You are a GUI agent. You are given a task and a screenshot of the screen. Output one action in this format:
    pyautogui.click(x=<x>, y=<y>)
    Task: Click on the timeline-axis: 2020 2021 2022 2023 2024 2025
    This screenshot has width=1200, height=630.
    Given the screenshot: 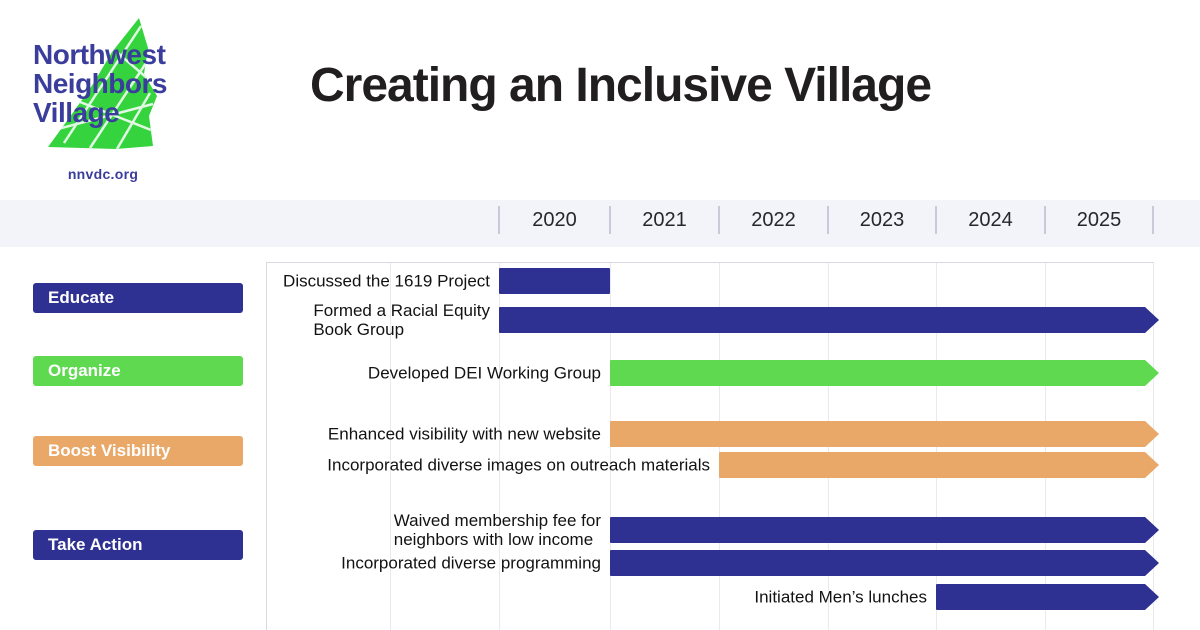 What is the action you would take?
    pyautogui.click(x=600, y=223)
    